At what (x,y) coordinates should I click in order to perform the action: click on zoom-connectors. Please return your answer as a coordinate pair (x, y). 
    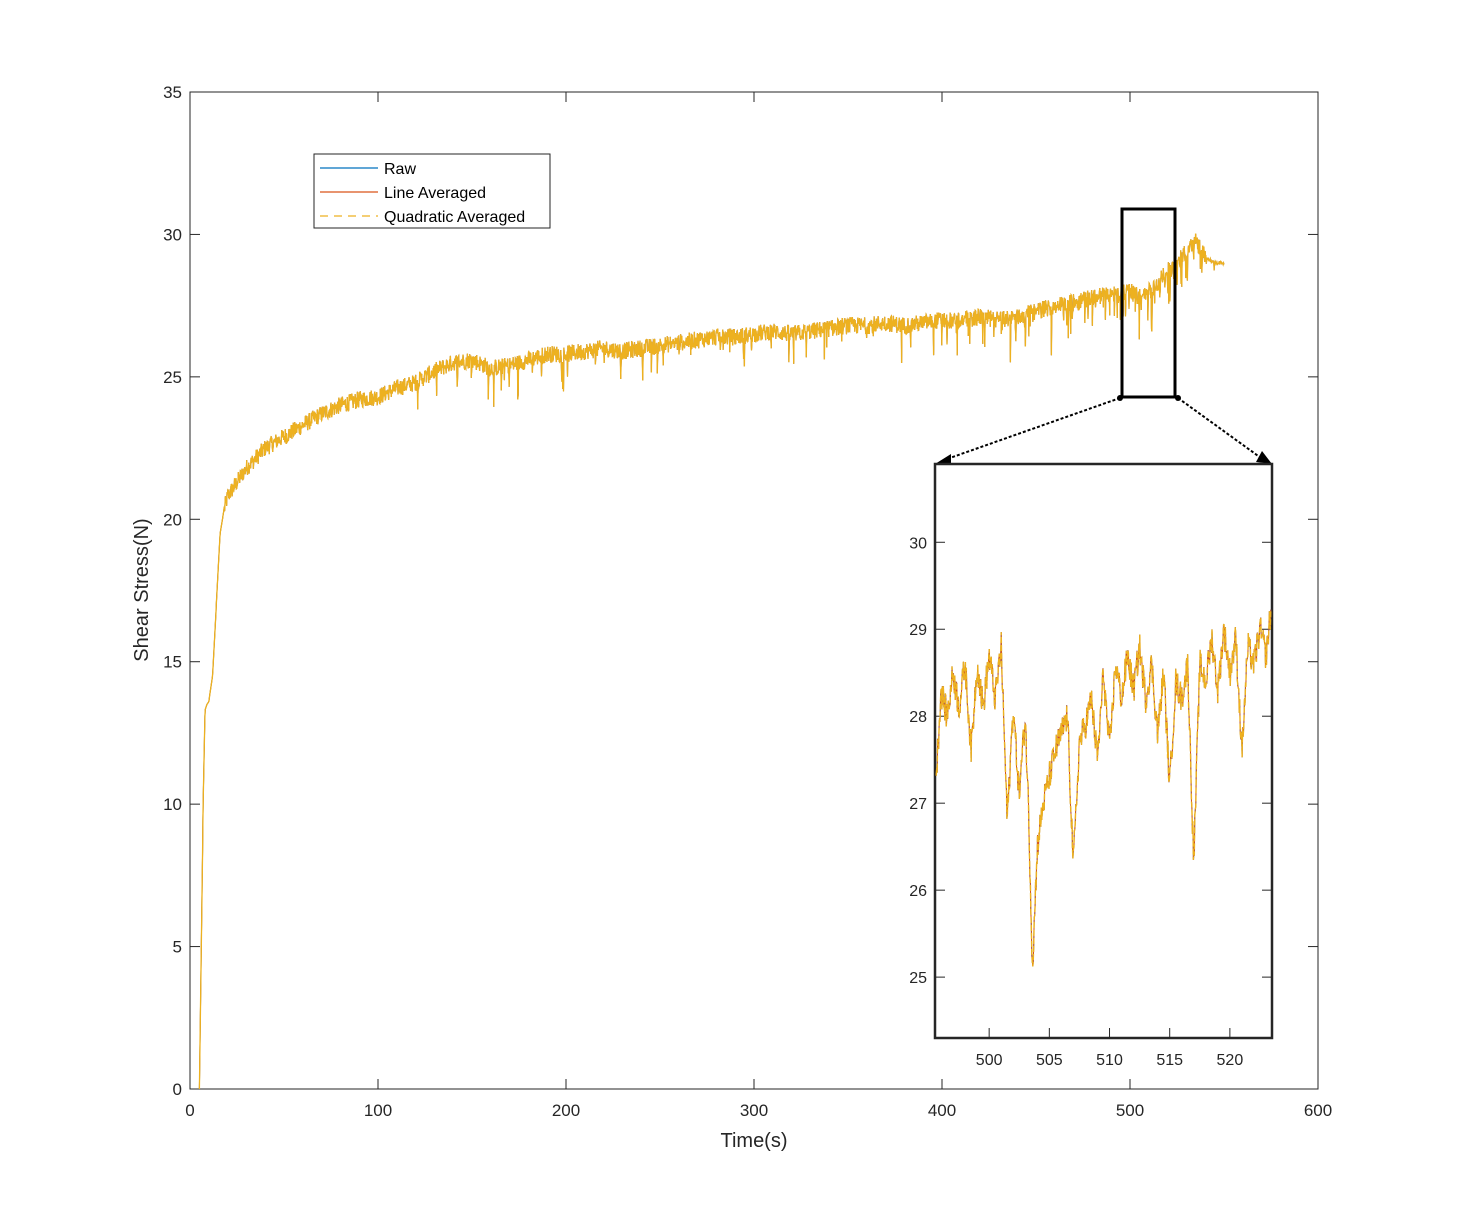
    Looking at the image, I should click on (1103, 430).